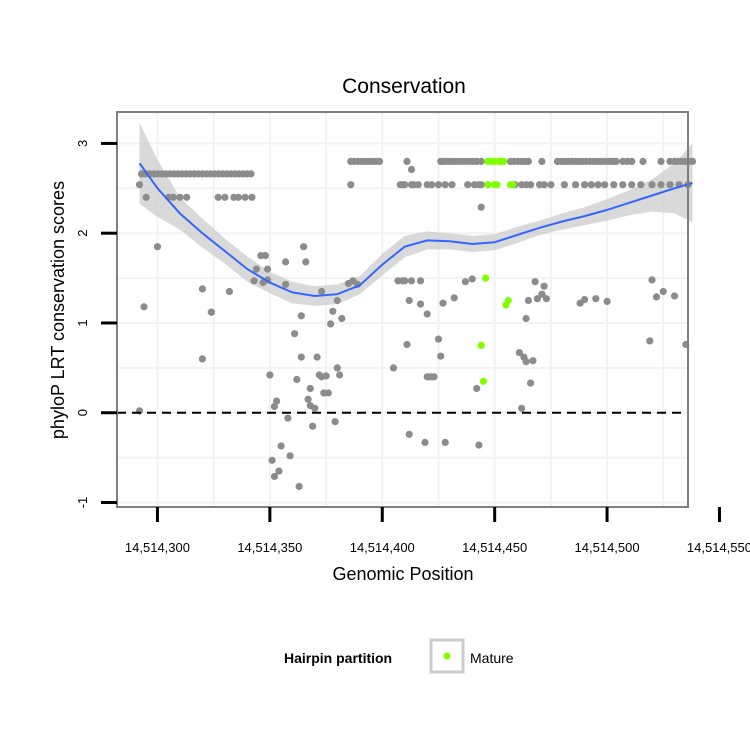 Image resolution: width=750 pixels, height=750 pixels. I want to click on x-tick-label: 14,514,400, so click(382, 547).